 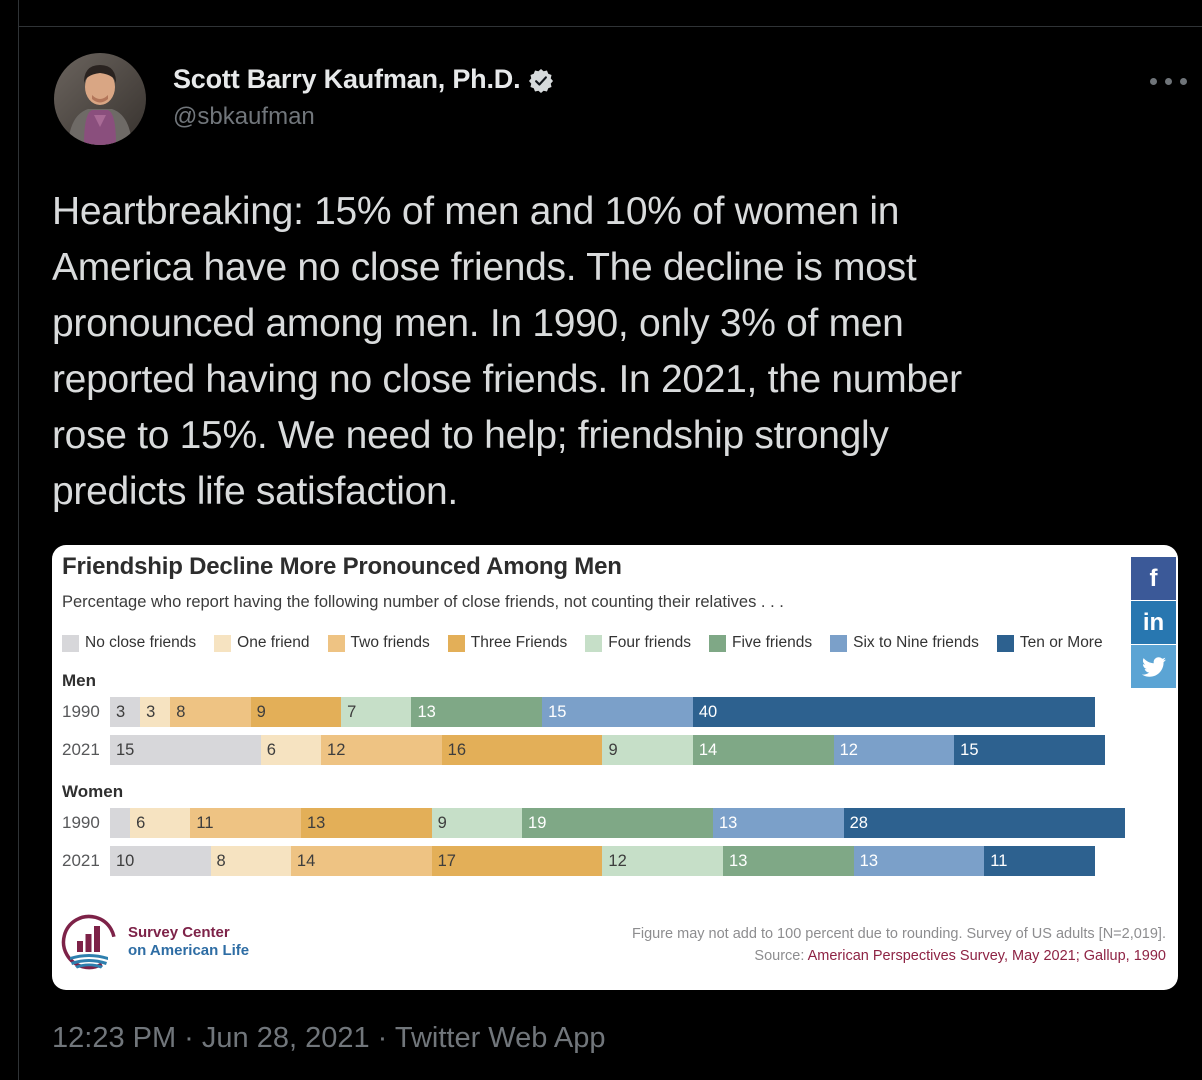 I want to click on bar-row-women-1990: 1990 6 11 13 9 19 13 28, so click(x=615, y=823).